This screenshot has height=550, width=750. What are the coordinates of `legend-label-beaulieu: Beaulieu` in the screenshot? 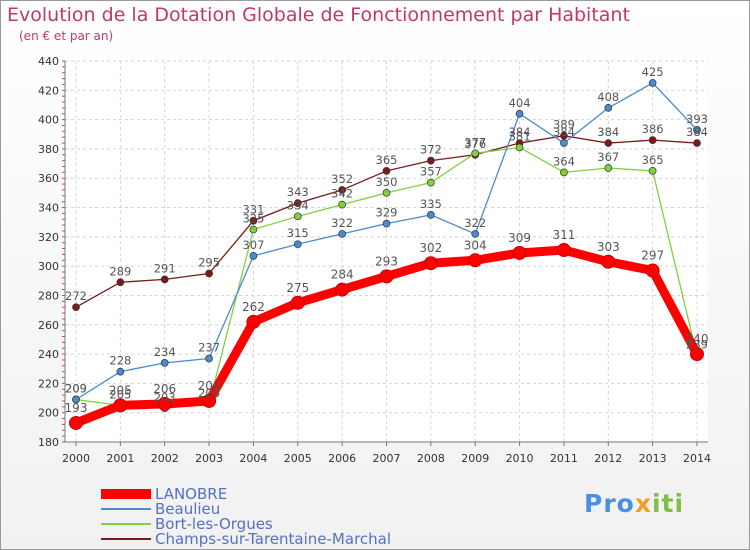 It's located at (188, 509).